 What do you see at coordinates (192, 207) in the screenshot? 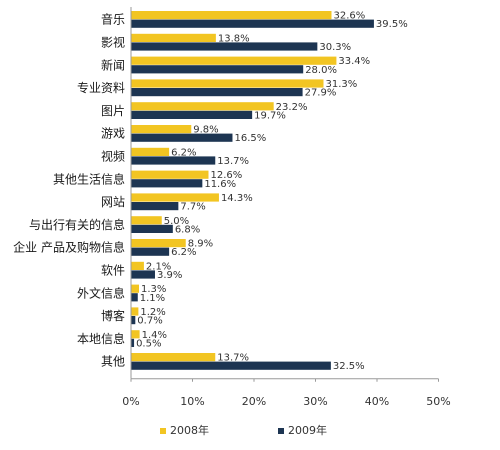
I see `value-label: 7.7%` at bounding box center [192, 207].